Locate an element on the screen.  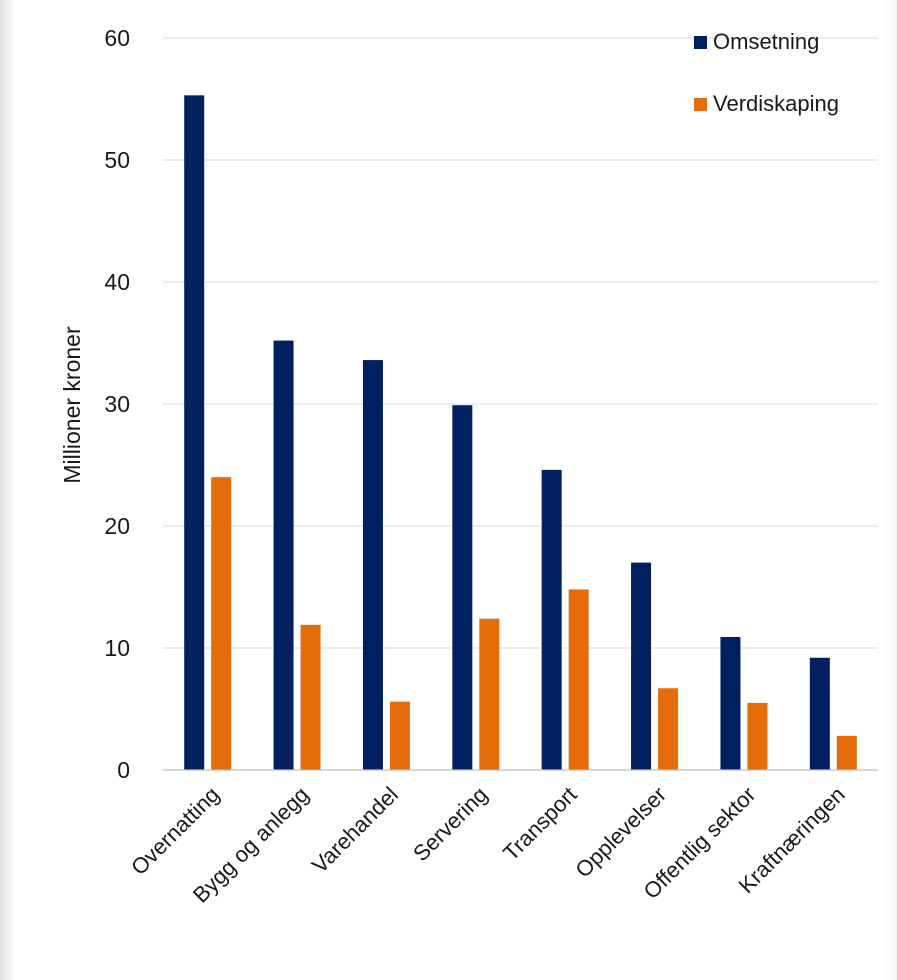
y-axis-title: Millioner kroner is located at coordinates (72, 405).